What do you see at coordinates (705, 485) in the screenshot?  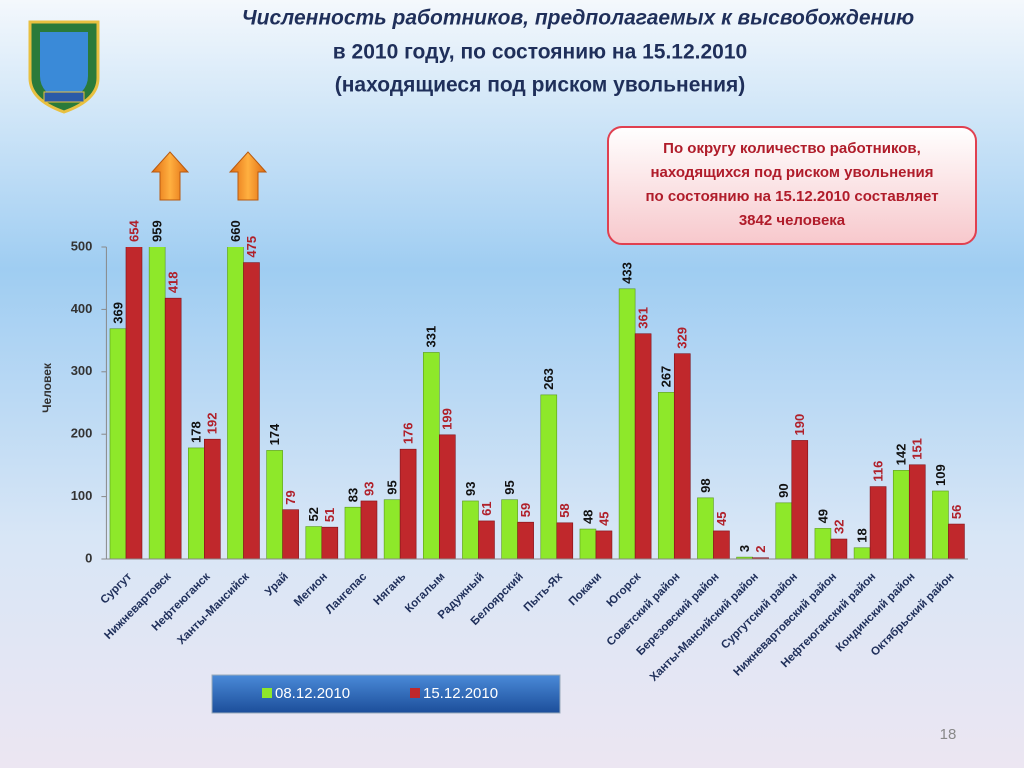 I see `value-label: 98` at bounding box center [705, 485].